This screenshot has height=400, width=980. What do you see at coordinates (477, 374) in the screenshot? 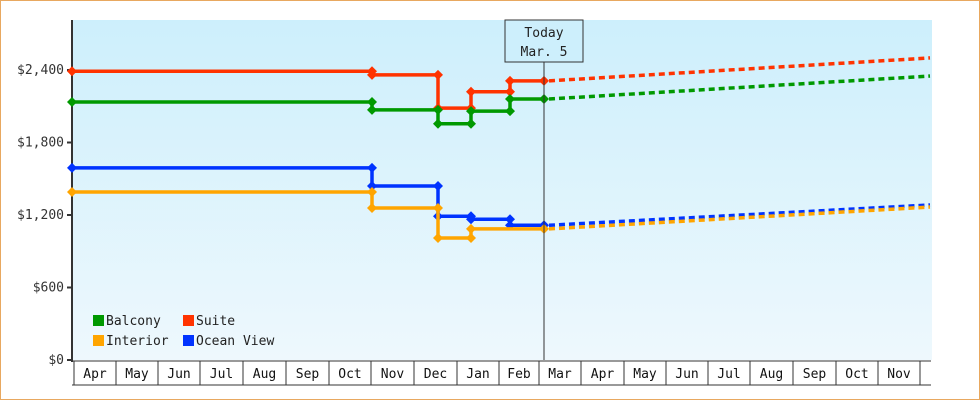
I see `x-tick-label: Jan` at bounding box center [477, 374].